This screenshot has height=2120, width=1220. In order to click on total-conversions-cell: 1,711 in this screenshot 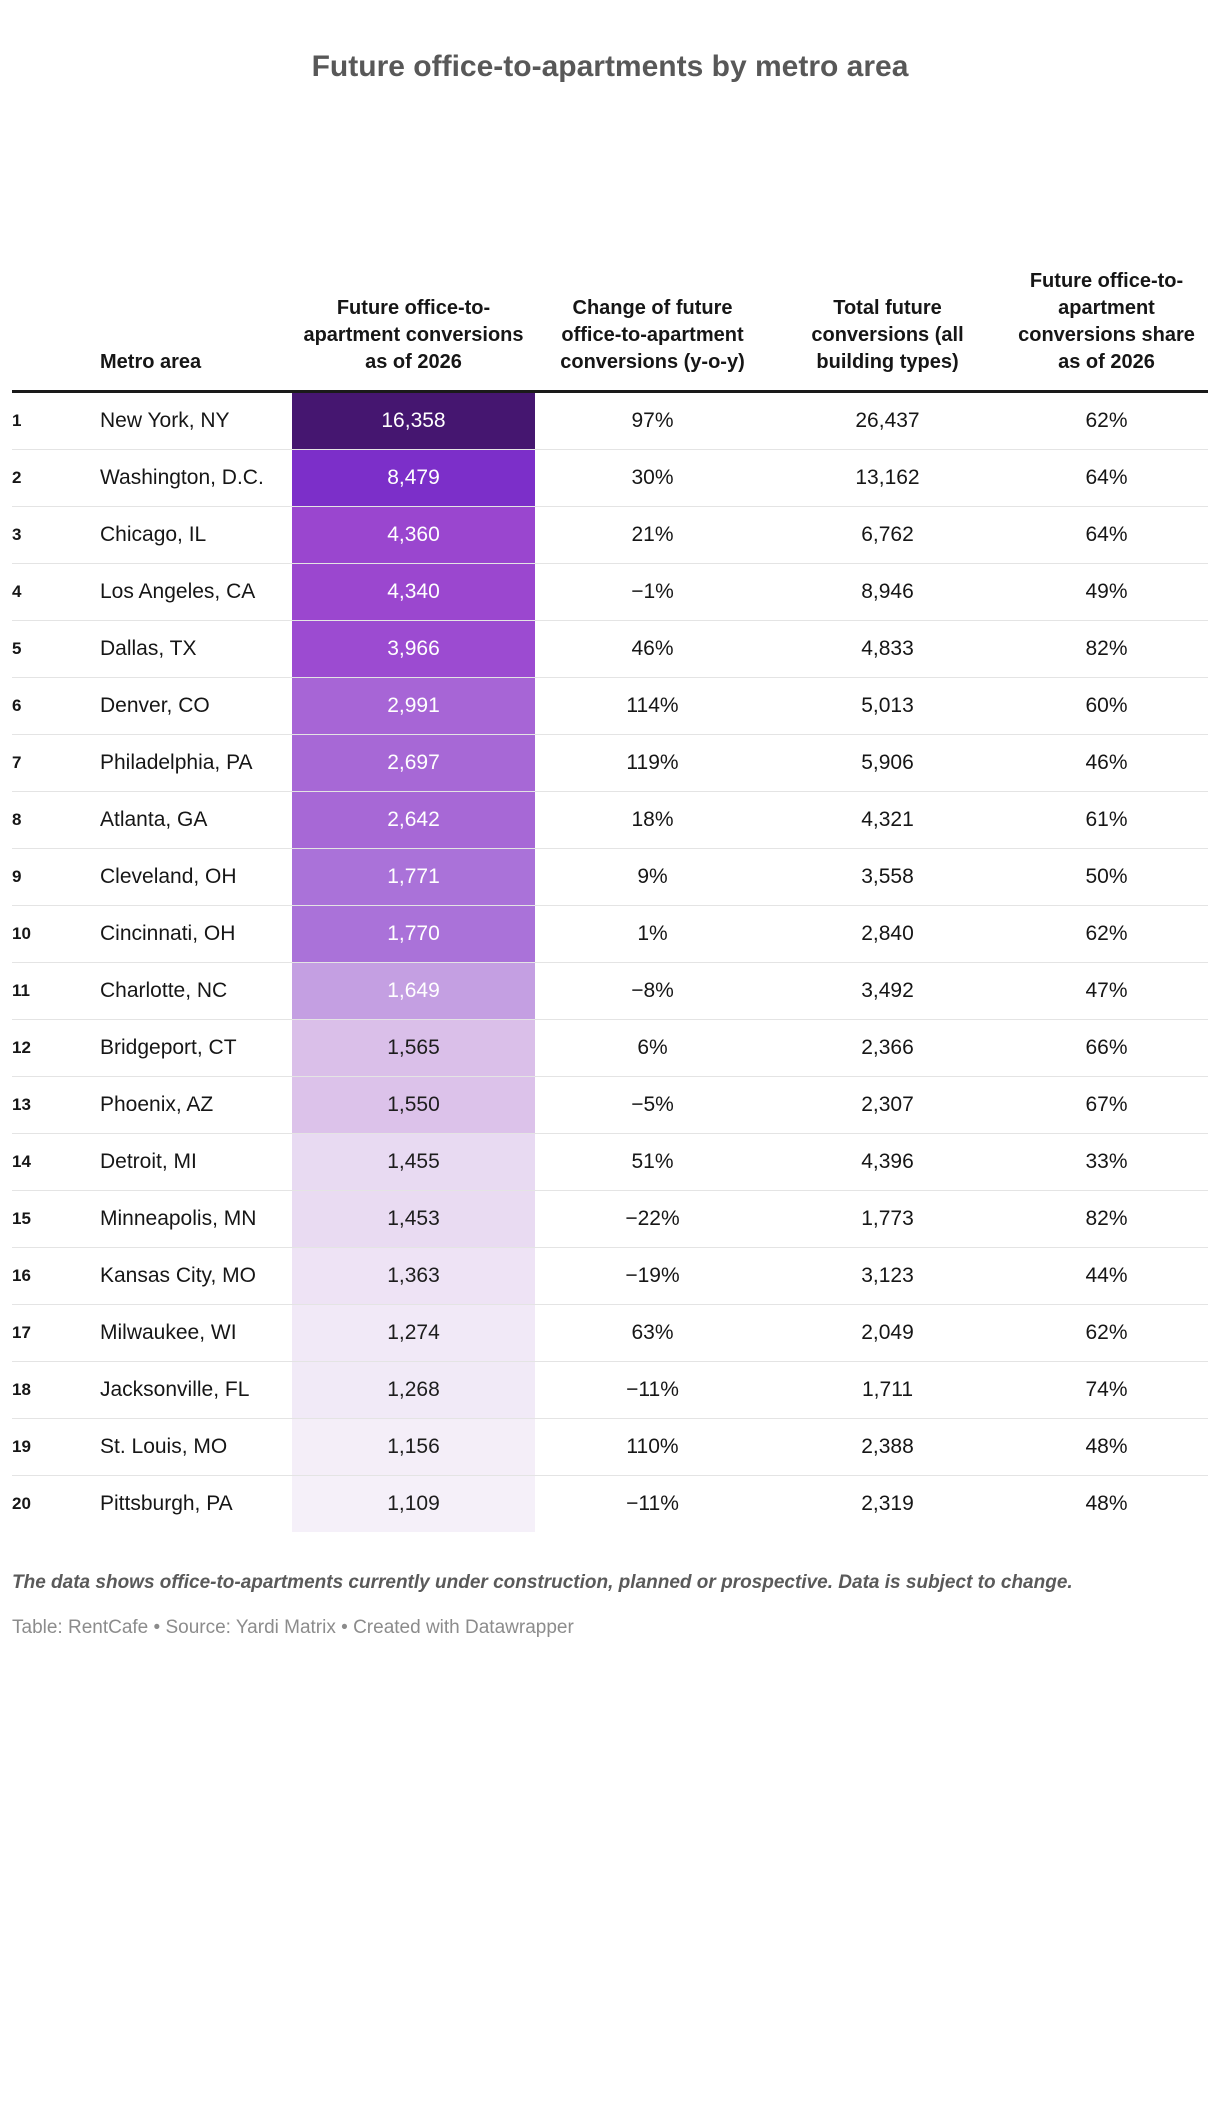, I will do `click(887, 1389)`.